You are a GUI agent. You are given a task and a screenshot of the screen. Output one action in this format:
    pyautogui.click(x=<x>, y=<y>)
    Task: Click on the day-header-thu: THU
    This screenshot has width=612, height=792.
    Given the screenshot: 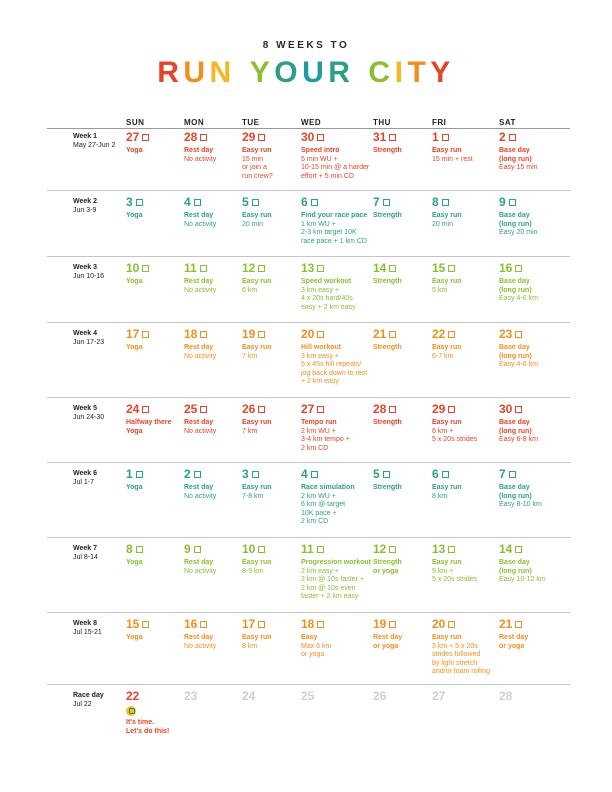 What is the action you would take?
    pyautogui.click(x=382, y=122)
    